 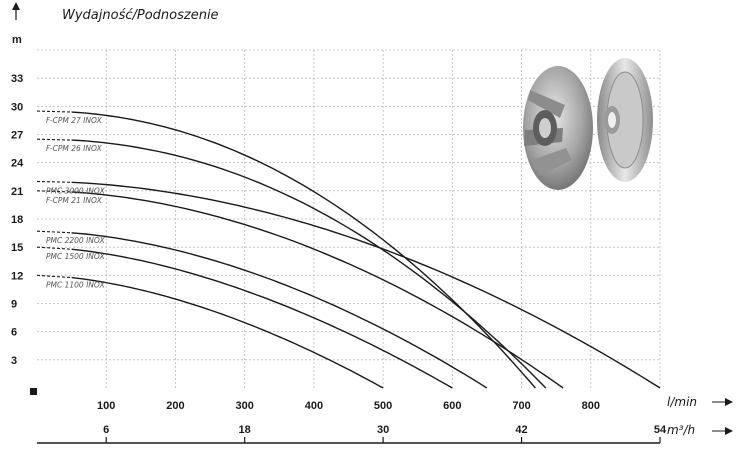 I want to click on series-label: F-CPM 21 INOX, so click(x=74, y=200).